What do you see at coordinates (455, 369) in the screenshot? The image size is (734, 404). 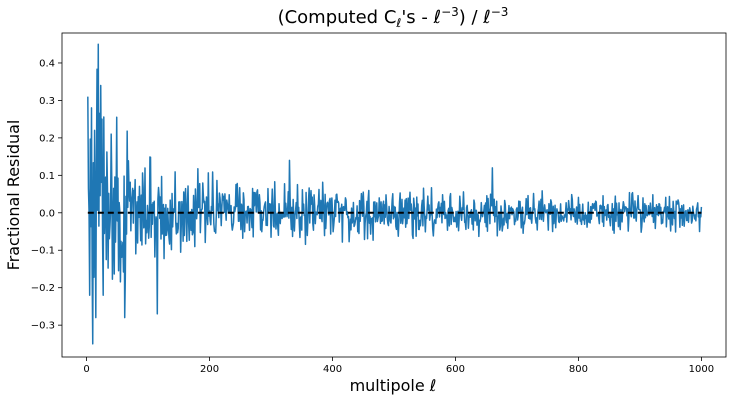 I see `x-tick-label: 600` at bounding box center [455, 369].